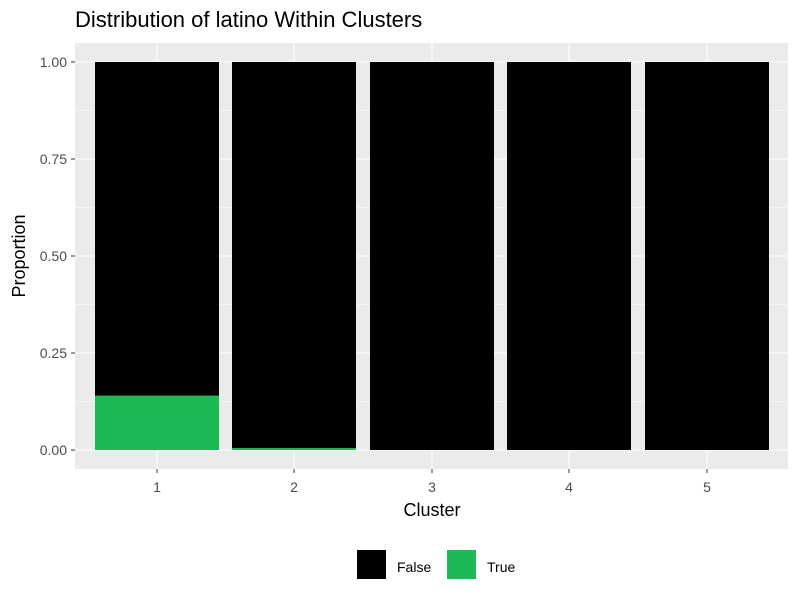  What do you see at coordinates (294, 487) in the screenshot?
I see `x-tick-label: 2` at bounding box center [294, 487].